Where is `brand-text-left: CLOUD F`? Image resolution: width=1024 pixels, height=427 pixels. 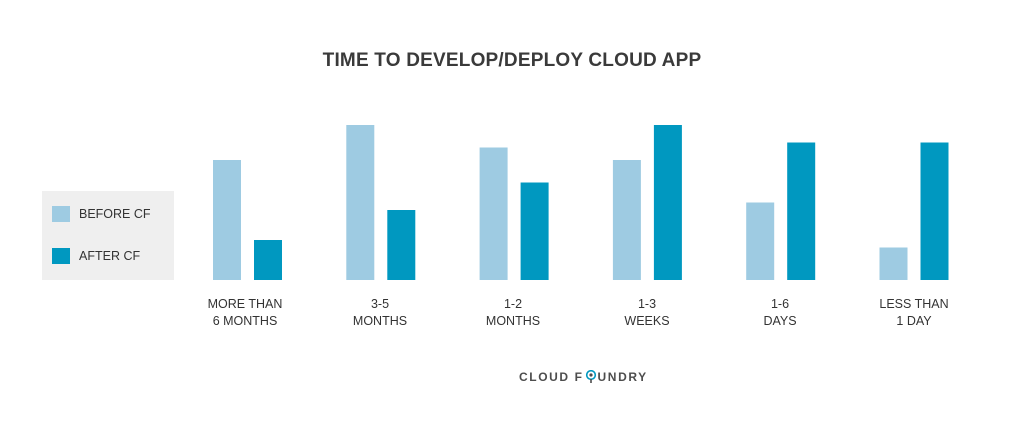
brand-text-left: CLOUD F is located at coordinates (551, 377).